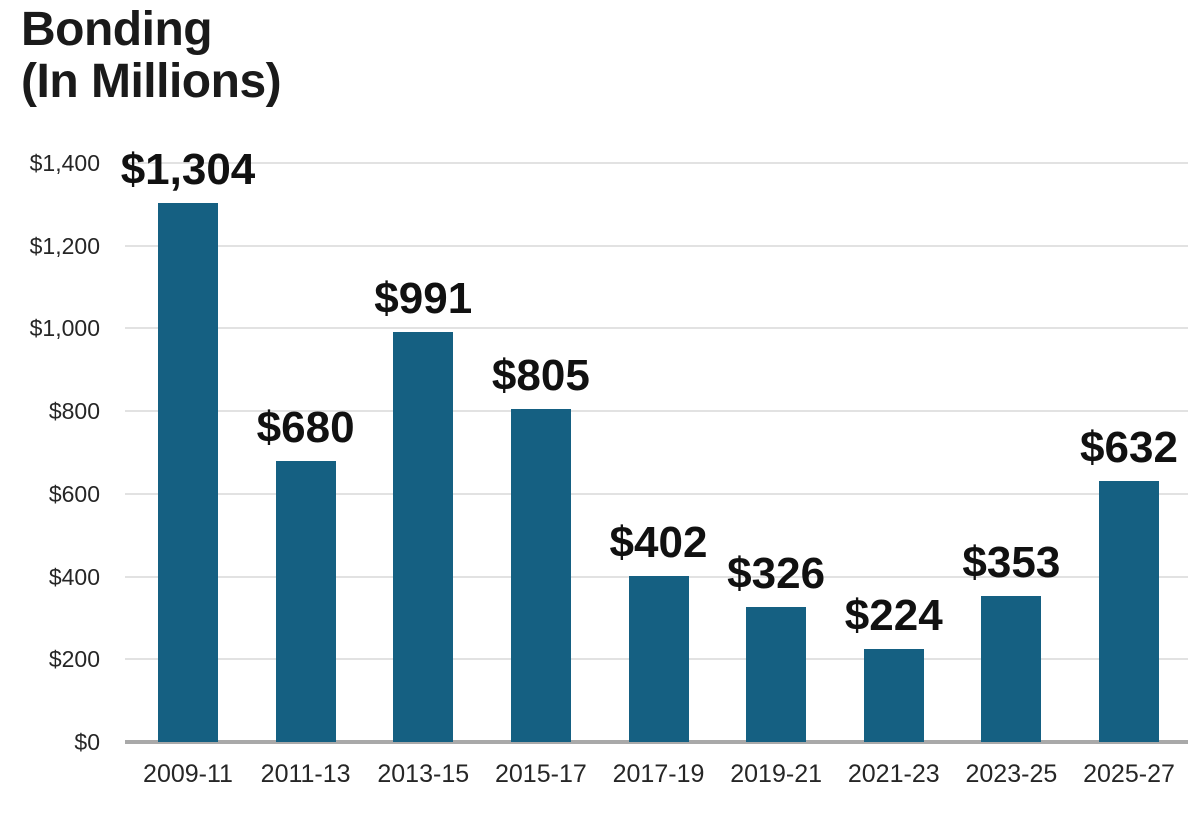 The width and height of the screenshot is (1200, 813). Describe the element at coordinates (117, 29) in the screenshot. I see `chart-title-line-1: Bonding` at that location.